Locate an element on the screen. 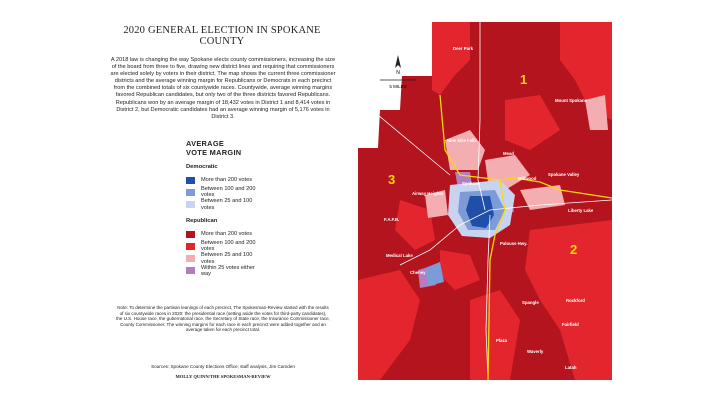  district-number: 1 is located at coordinates (523, 79).